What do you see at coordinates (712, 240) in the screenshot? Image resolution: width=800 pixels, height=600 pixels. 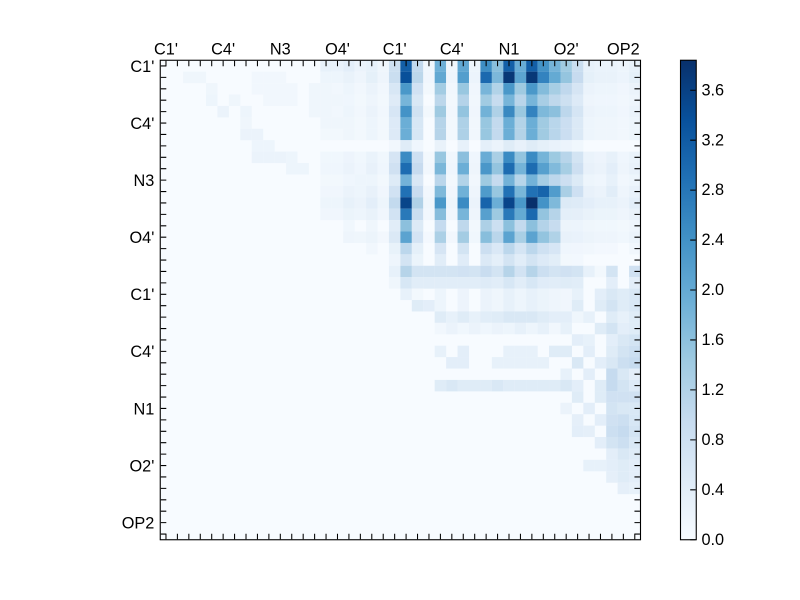 I see `svg-text: 2.4` at bounding box center [712, 240].